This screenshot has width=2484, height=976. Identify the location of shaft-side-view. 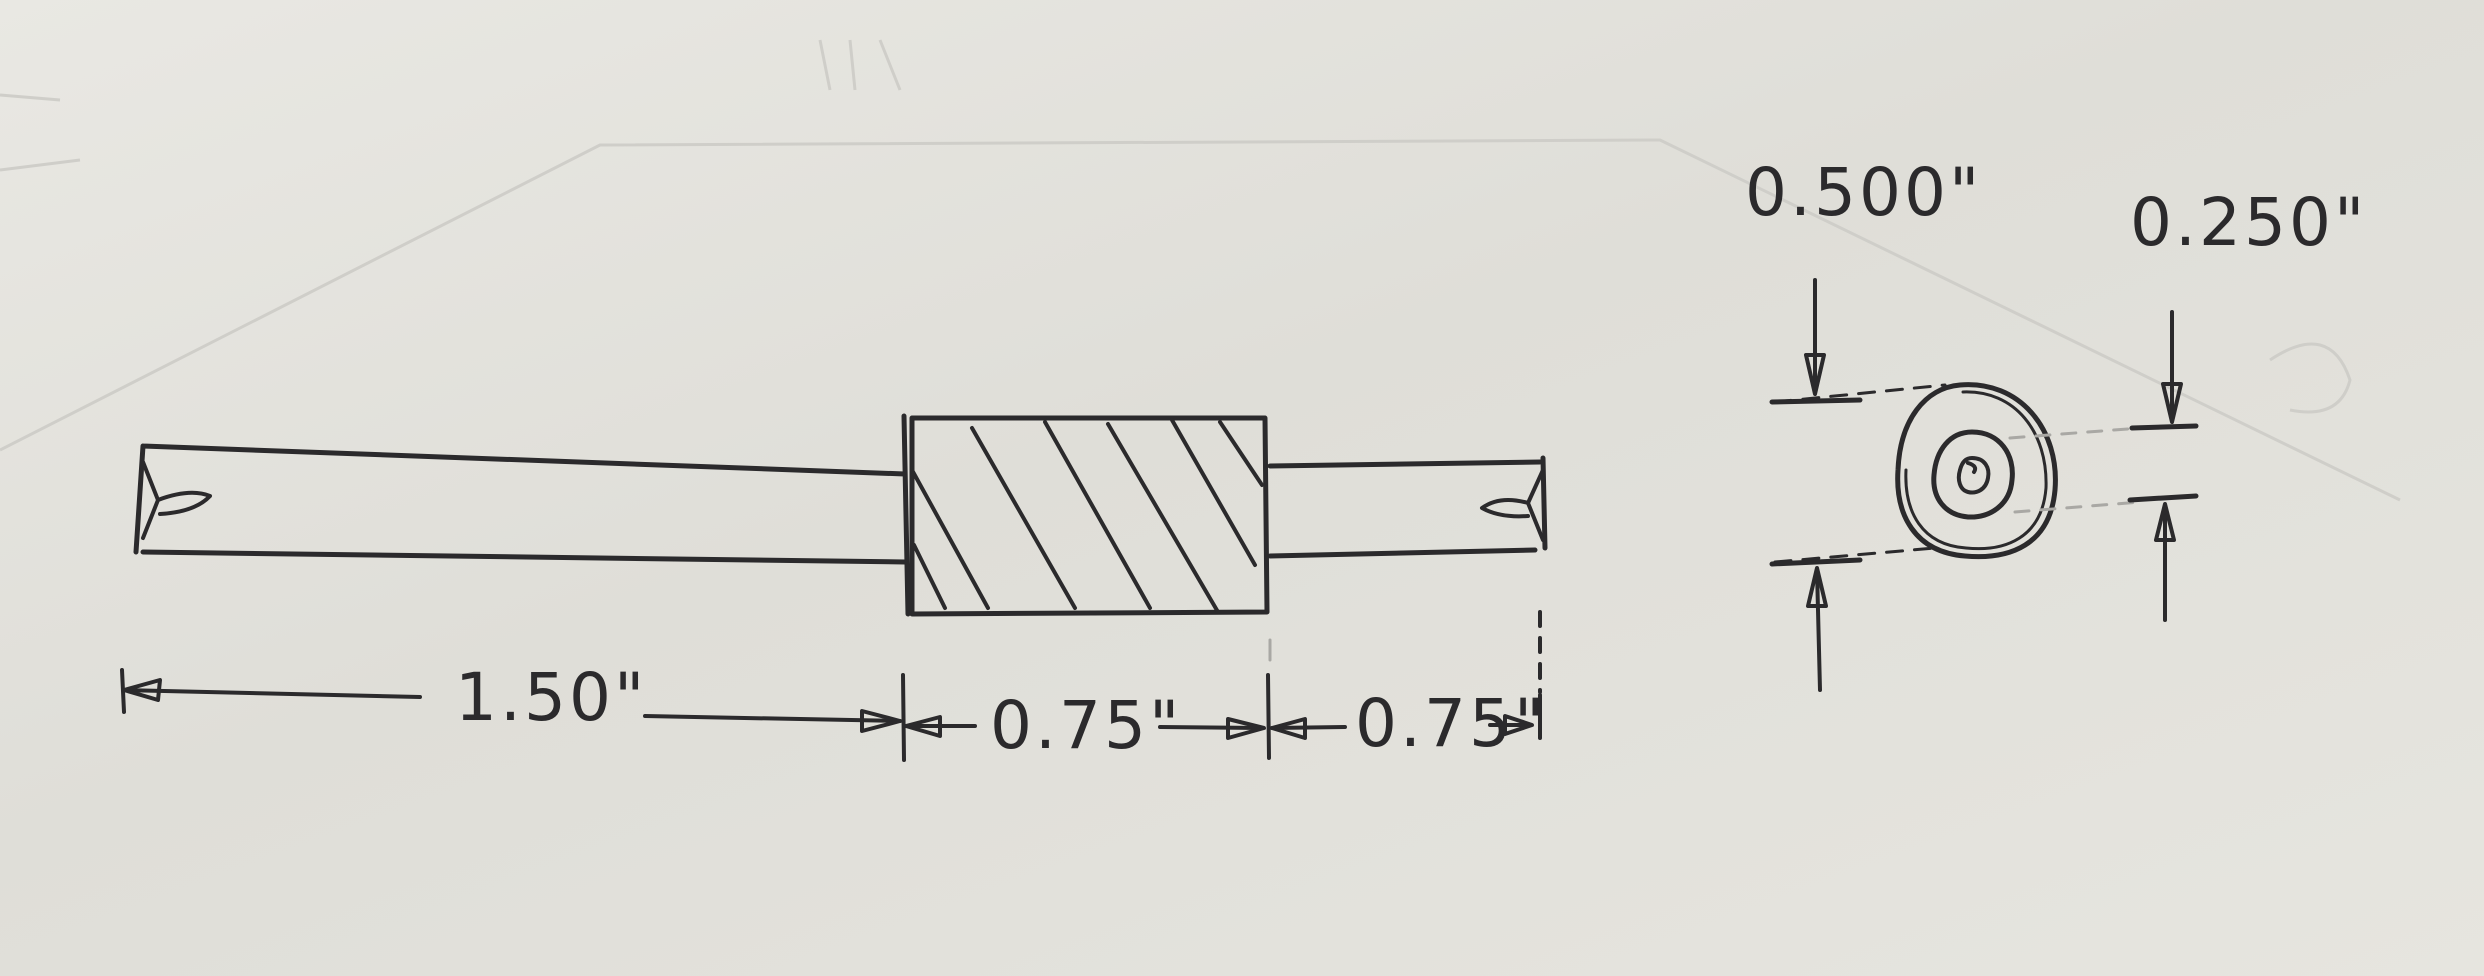
(840, 515).